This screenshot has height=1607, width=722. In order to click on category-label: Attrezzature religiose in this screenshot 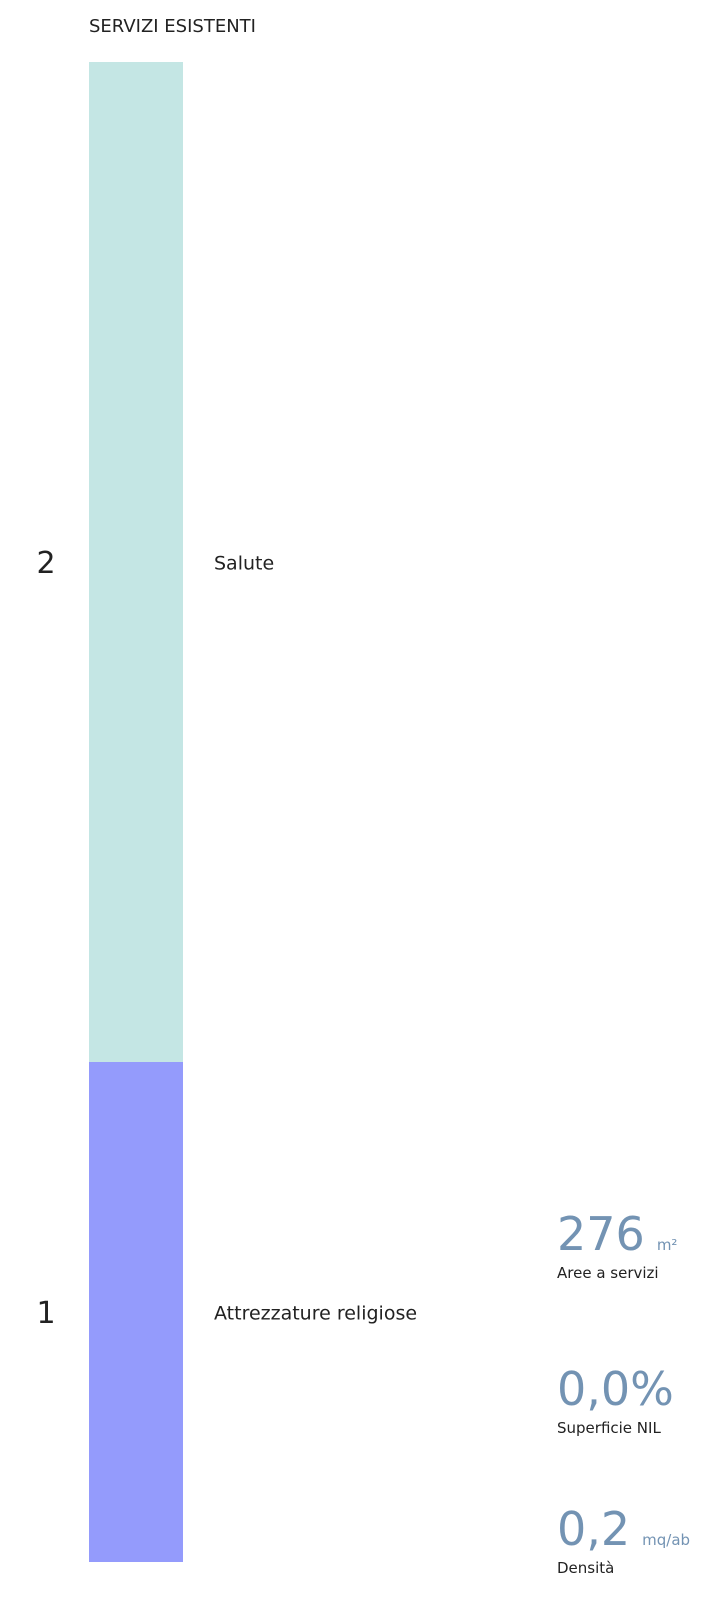, I will do `click(315, 1314)`.